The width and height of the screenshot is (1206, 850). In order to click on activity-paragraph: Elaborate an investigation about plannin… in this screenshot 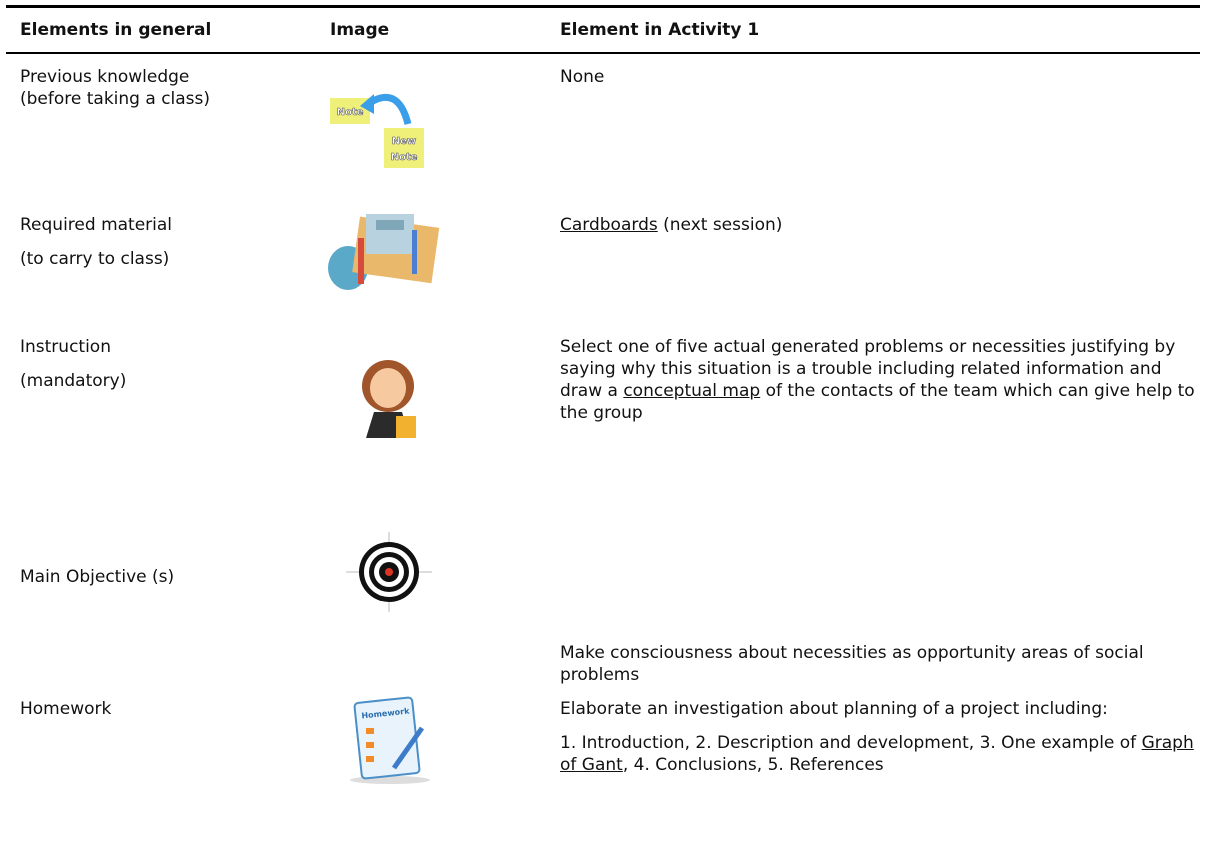, I will do `click(878, 709)`.